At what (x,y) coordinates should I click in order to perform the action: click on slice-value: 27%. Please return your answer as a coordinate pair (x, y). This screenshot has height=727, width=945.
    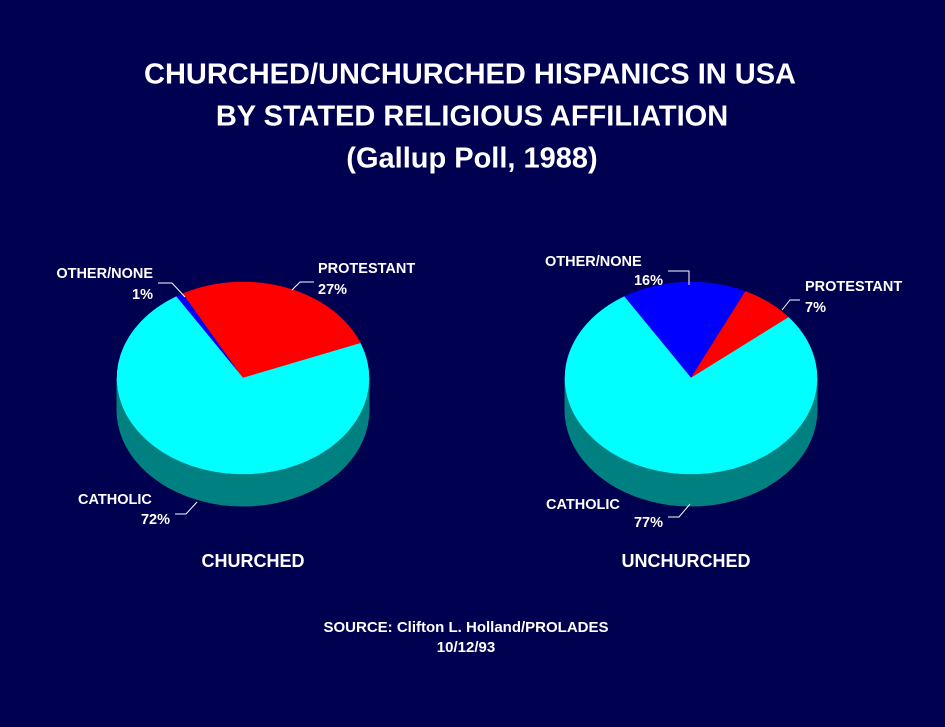
    Looking at the image, I should click on (332, 290).